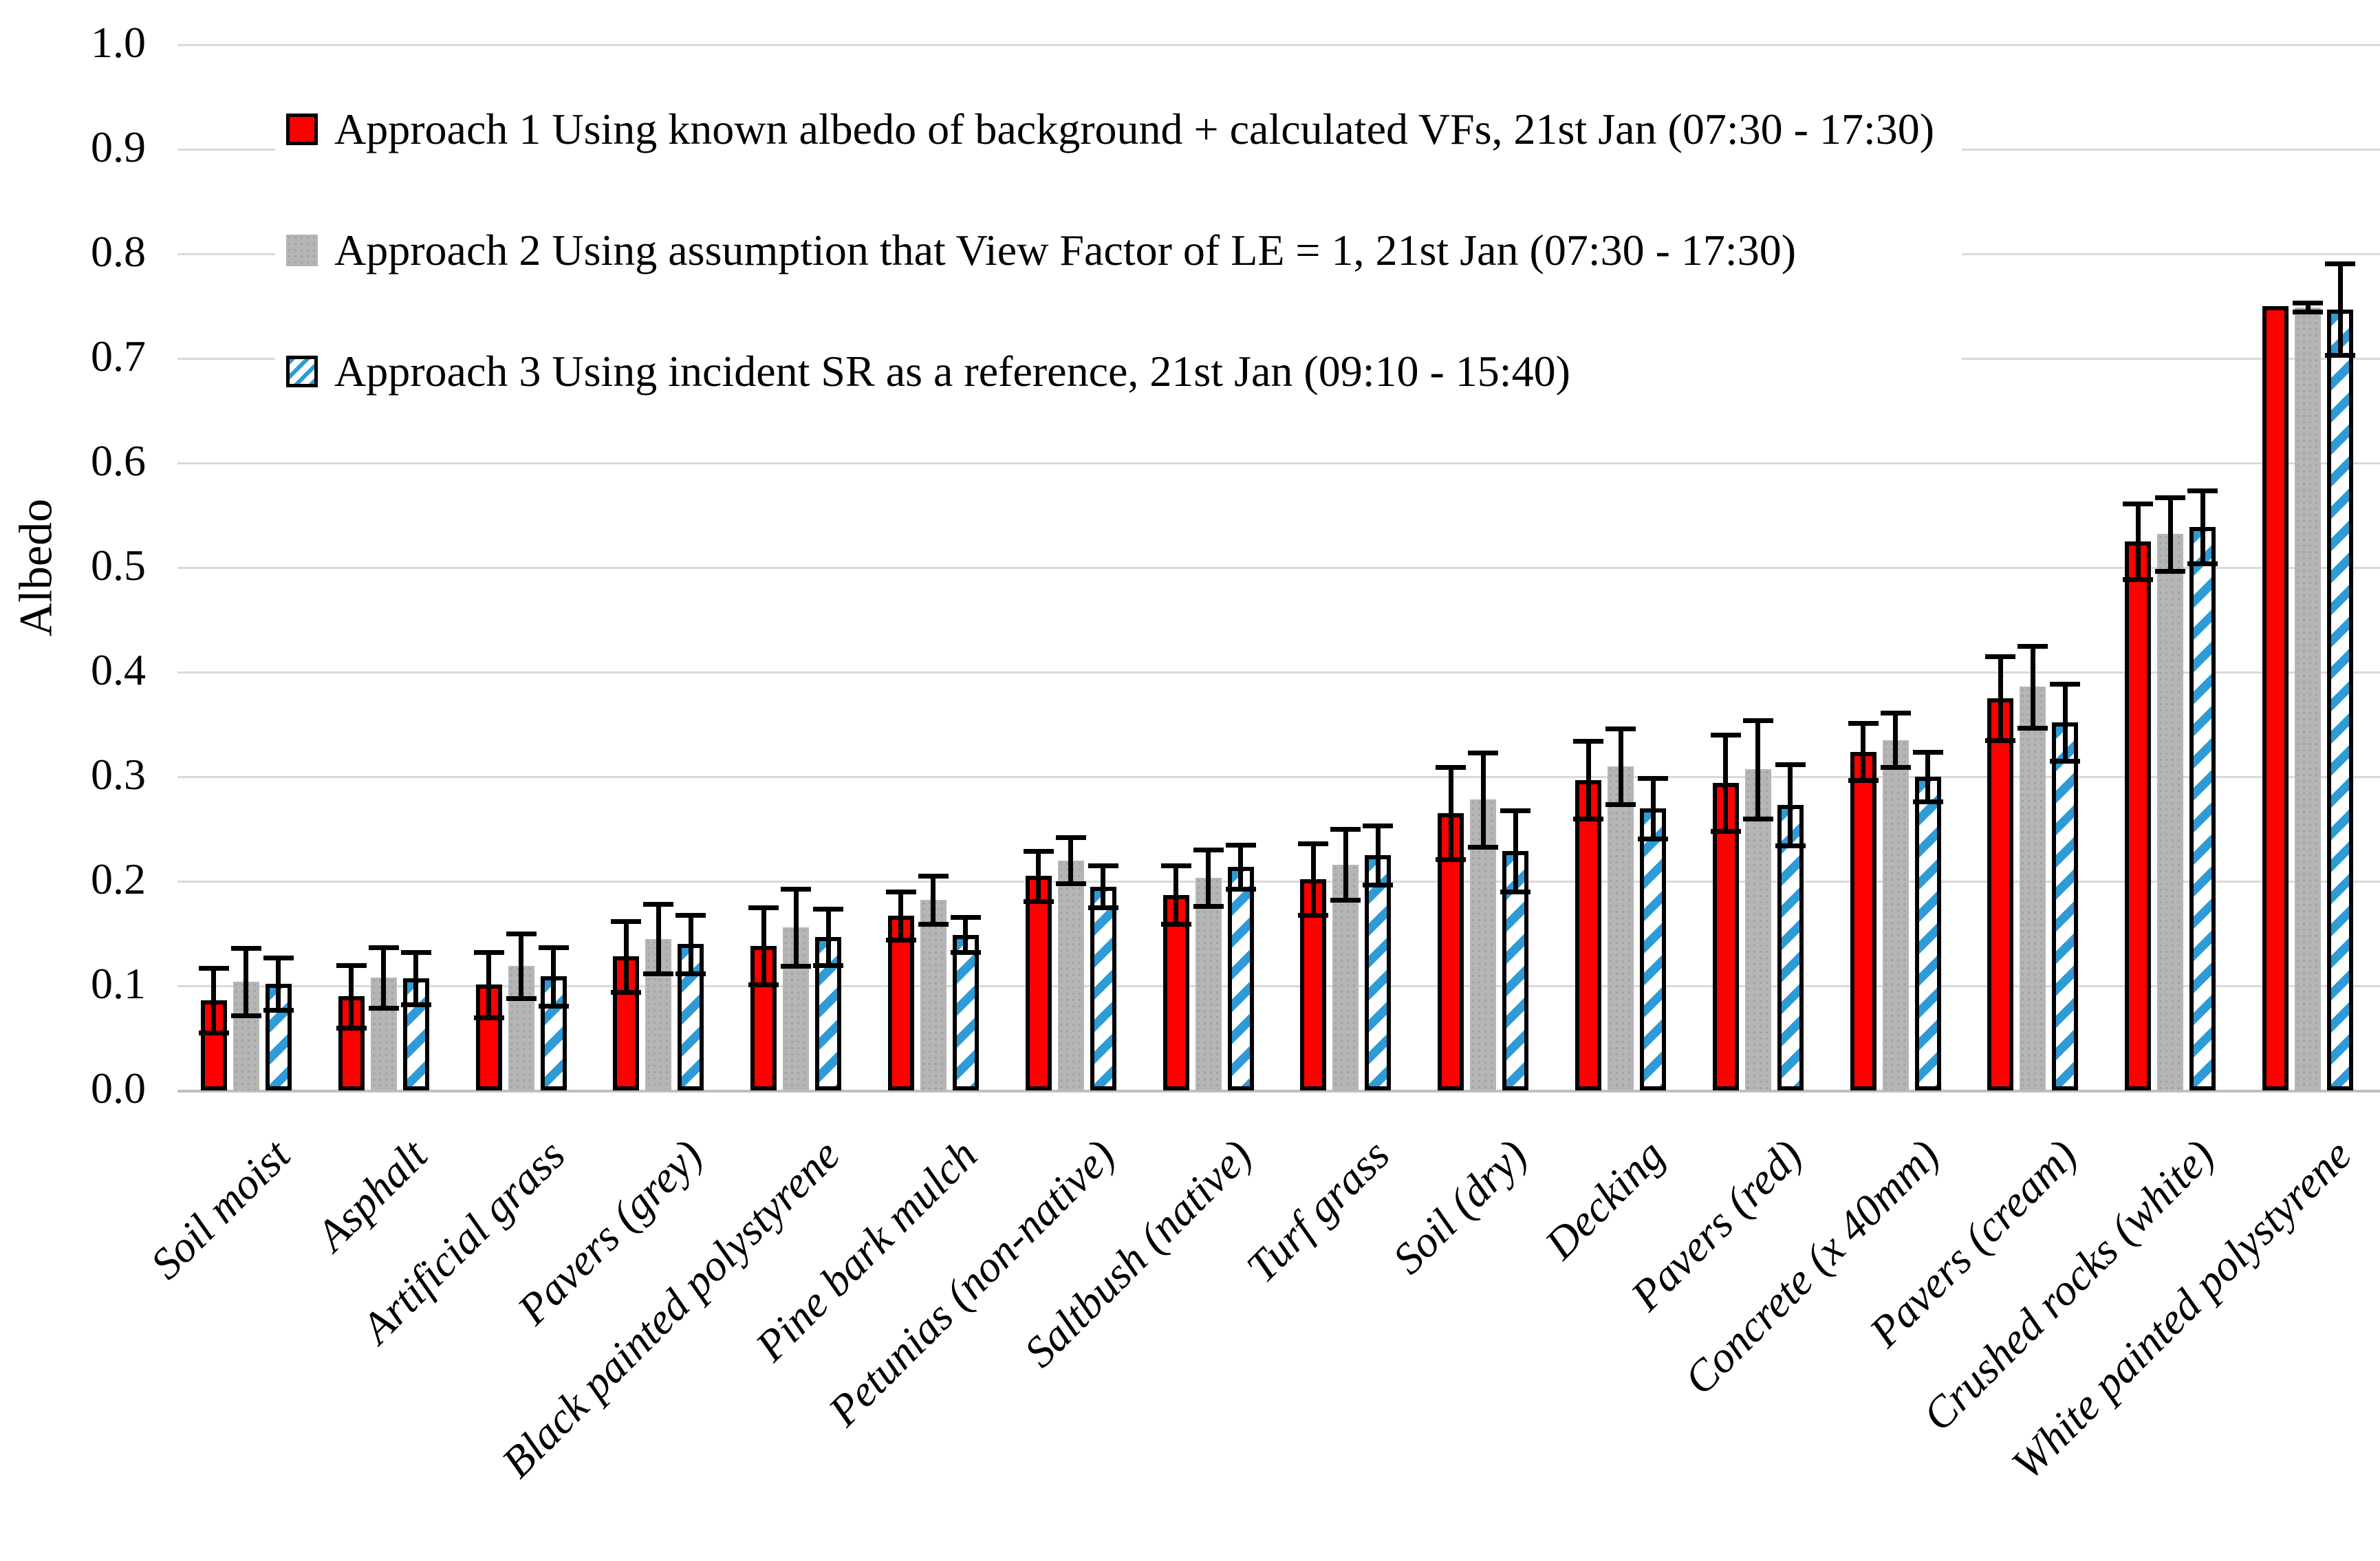  What do you see at coordinates (118, 43) in the screenshot?
I see `y-tick-label-1.0: 1.0` at bounding box center [118, 43].